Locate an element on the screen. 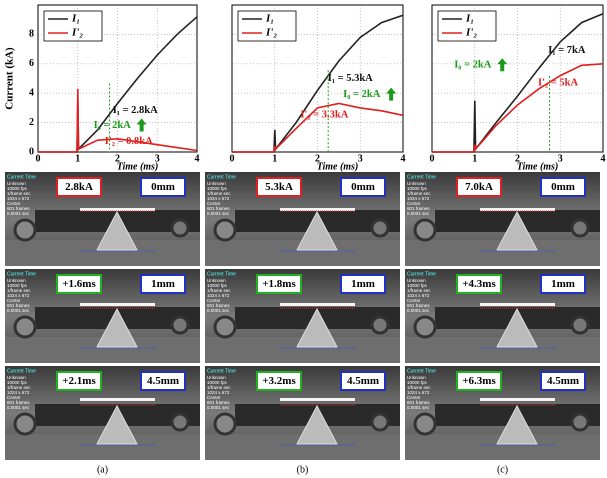  annotation: I₁ = 5.3kA is located at coordinates (350, 78).